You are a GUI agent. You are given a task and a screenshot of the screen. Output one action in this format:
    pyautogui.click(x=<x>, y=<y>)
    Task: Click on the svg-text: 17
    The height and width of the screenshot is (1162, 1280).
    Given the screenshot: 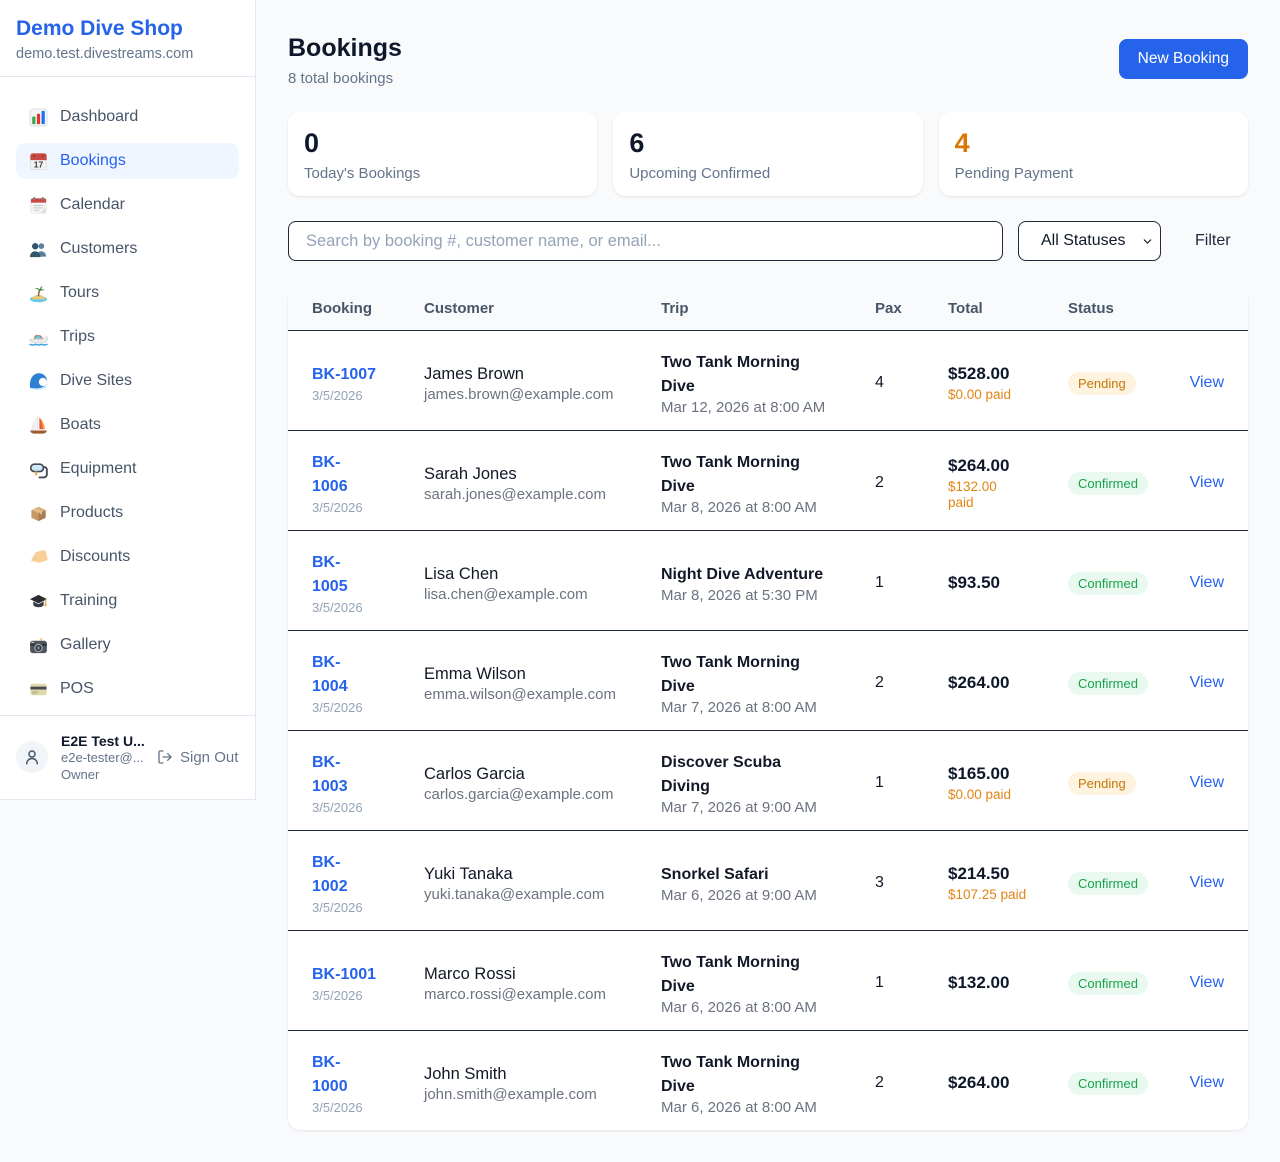 What is the action you would take?
    pyautogui.click(x=38, y=164)
    